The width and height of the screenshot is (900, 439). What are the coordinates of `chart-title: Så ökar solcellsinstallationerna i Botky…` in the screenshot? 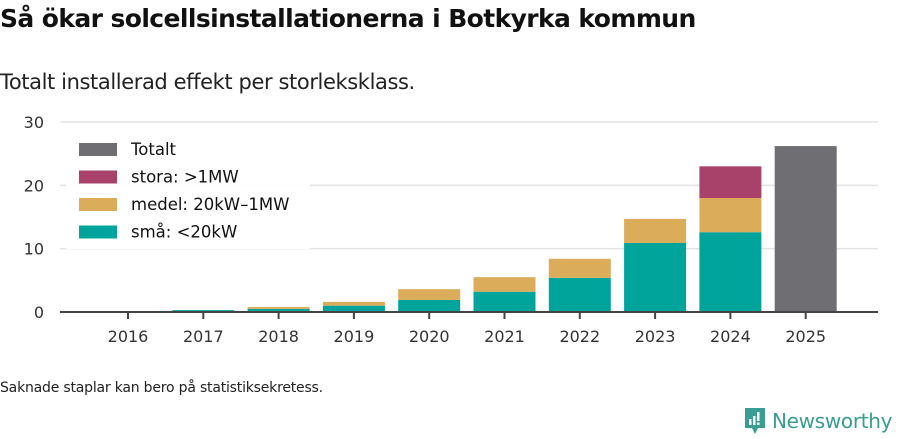 It's located at (348, 18).